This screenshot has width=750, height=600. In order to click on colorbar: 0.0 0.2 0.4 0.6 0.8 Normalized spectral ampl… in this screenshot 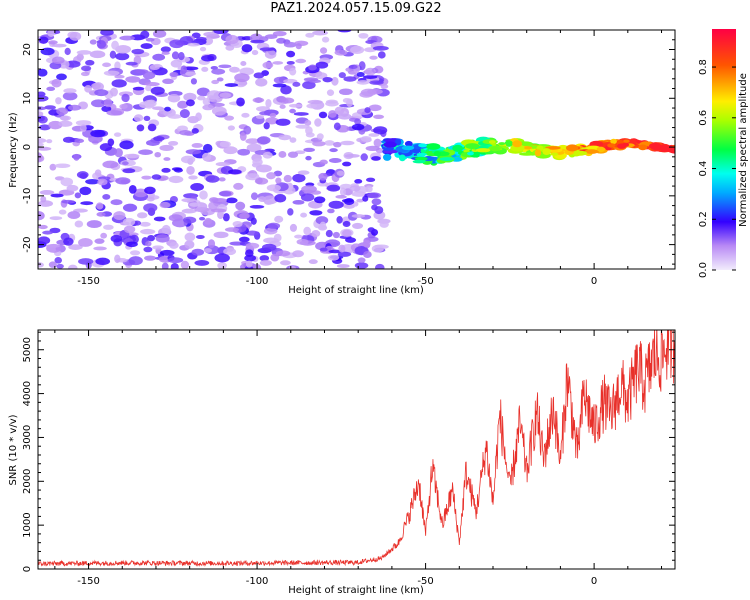, I will do `click(723, 153)`.